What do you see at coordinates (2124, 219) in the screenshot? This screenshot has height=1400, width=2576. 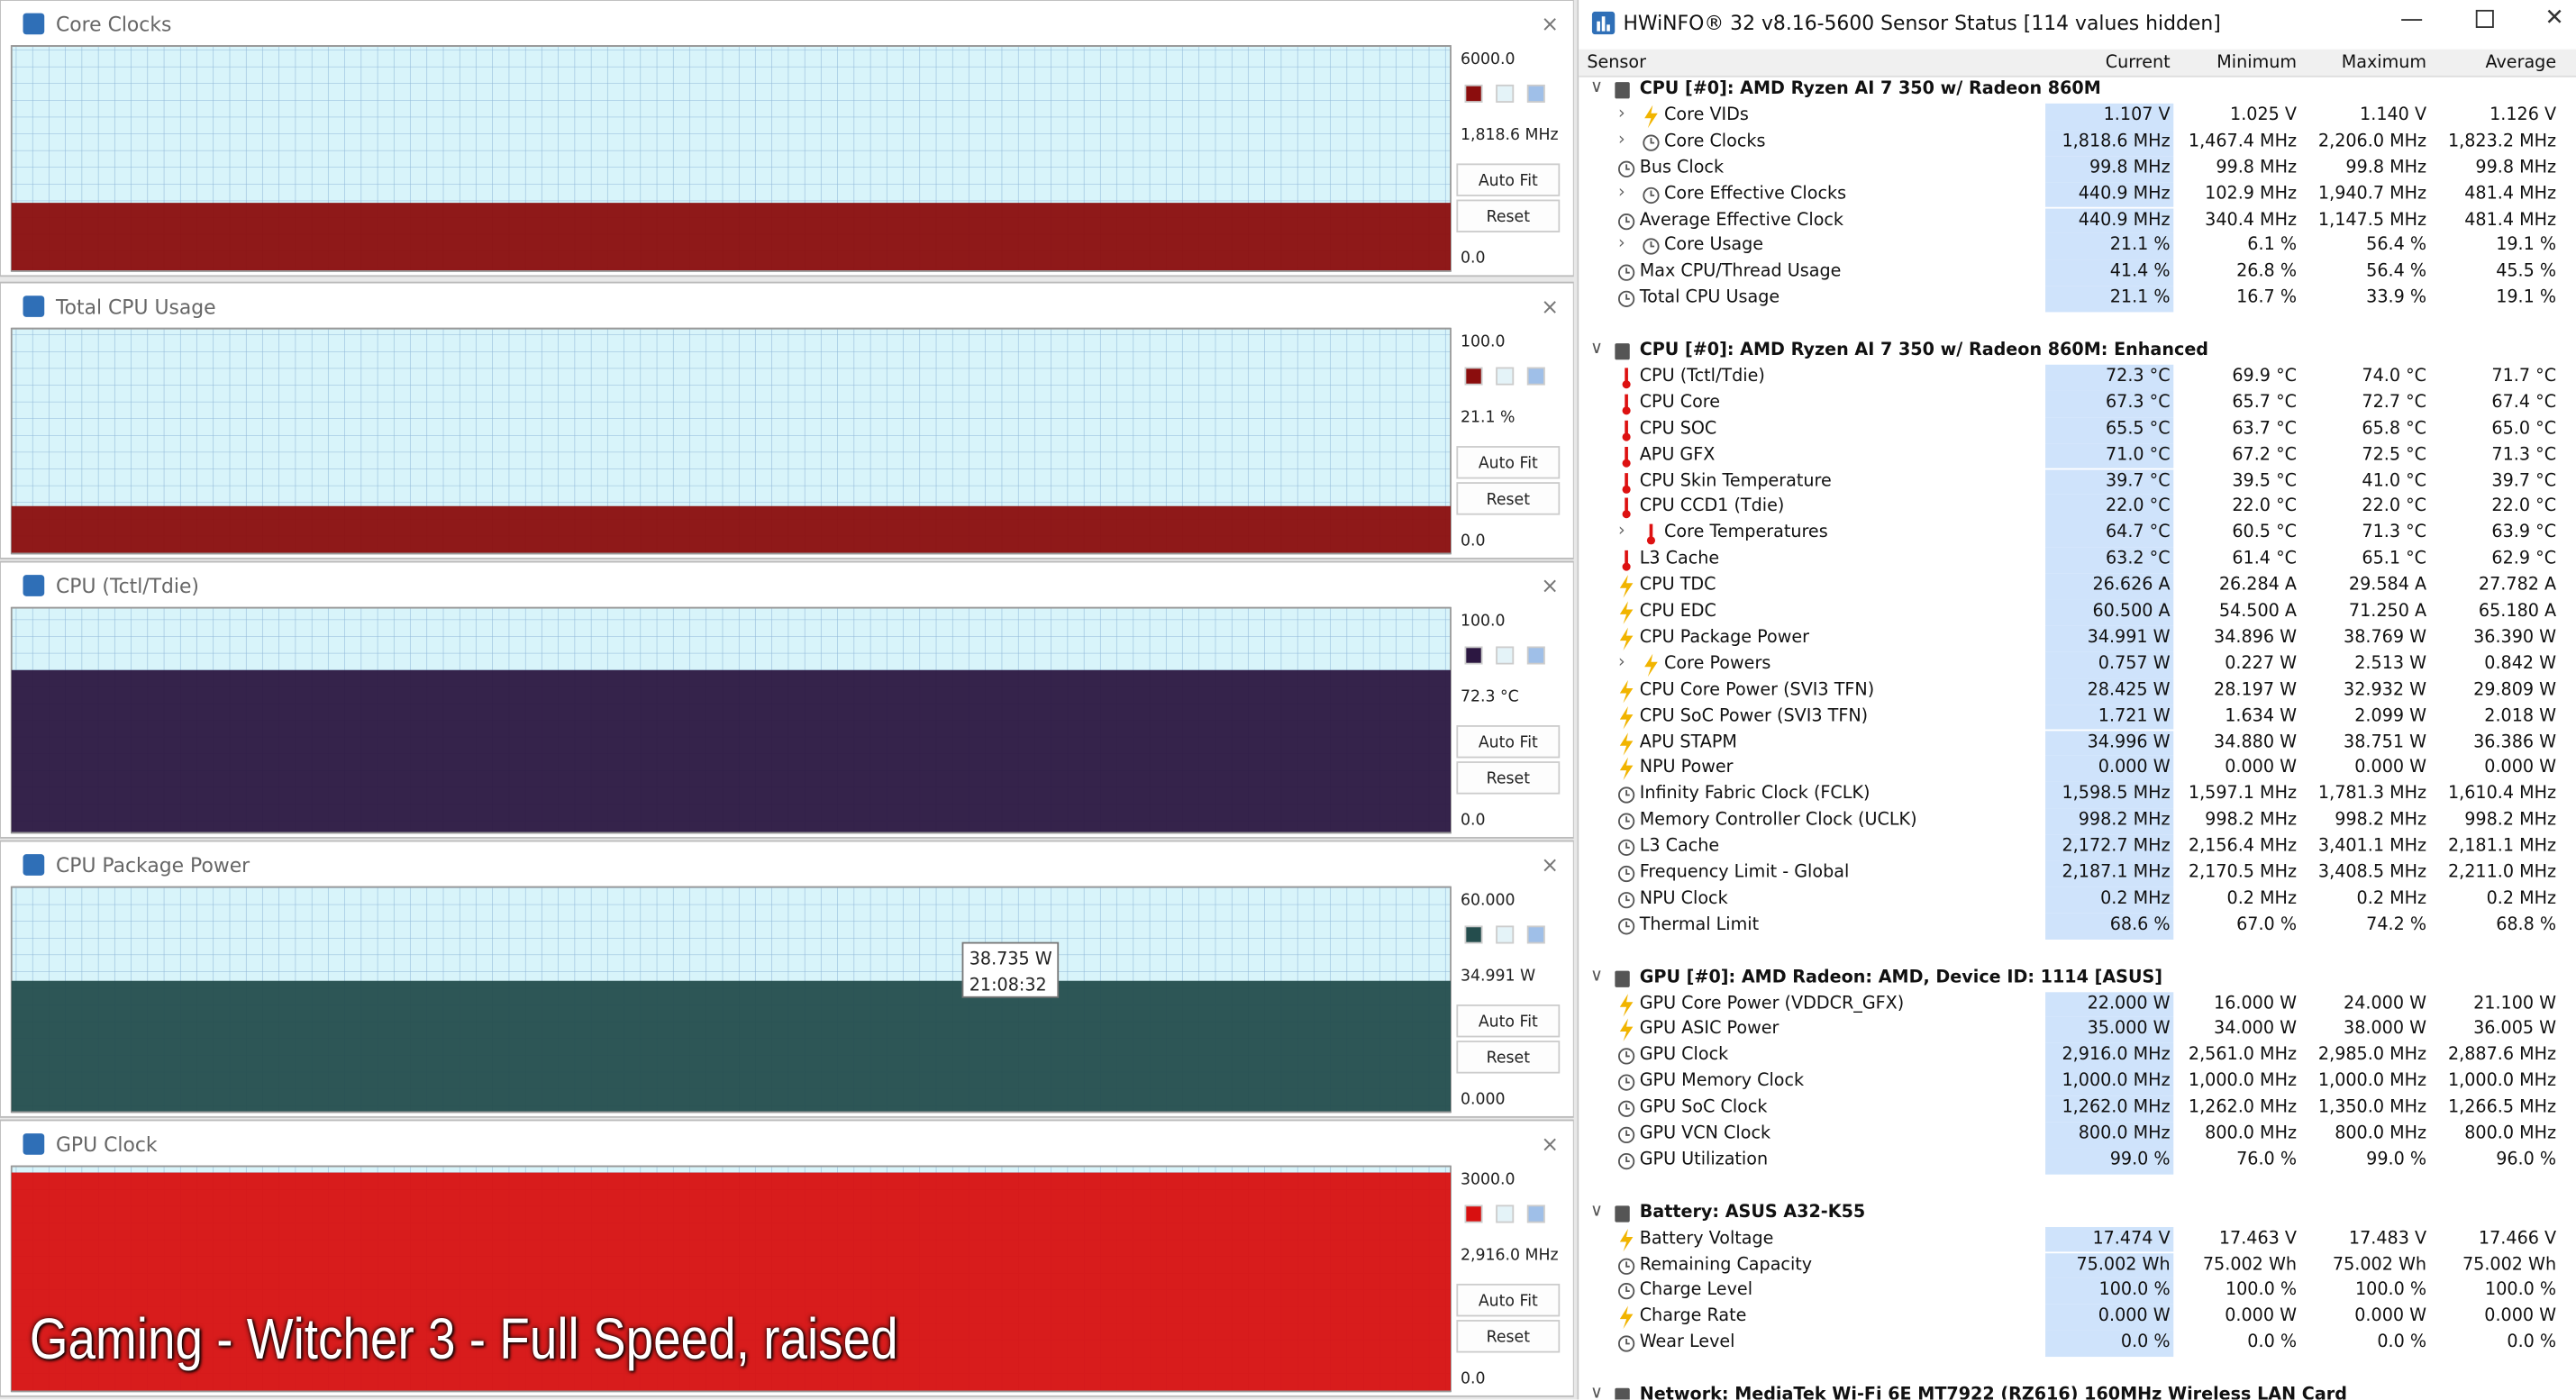 I see `sensor-value: 440.9 MHz` at bounding box center [2124, 219].